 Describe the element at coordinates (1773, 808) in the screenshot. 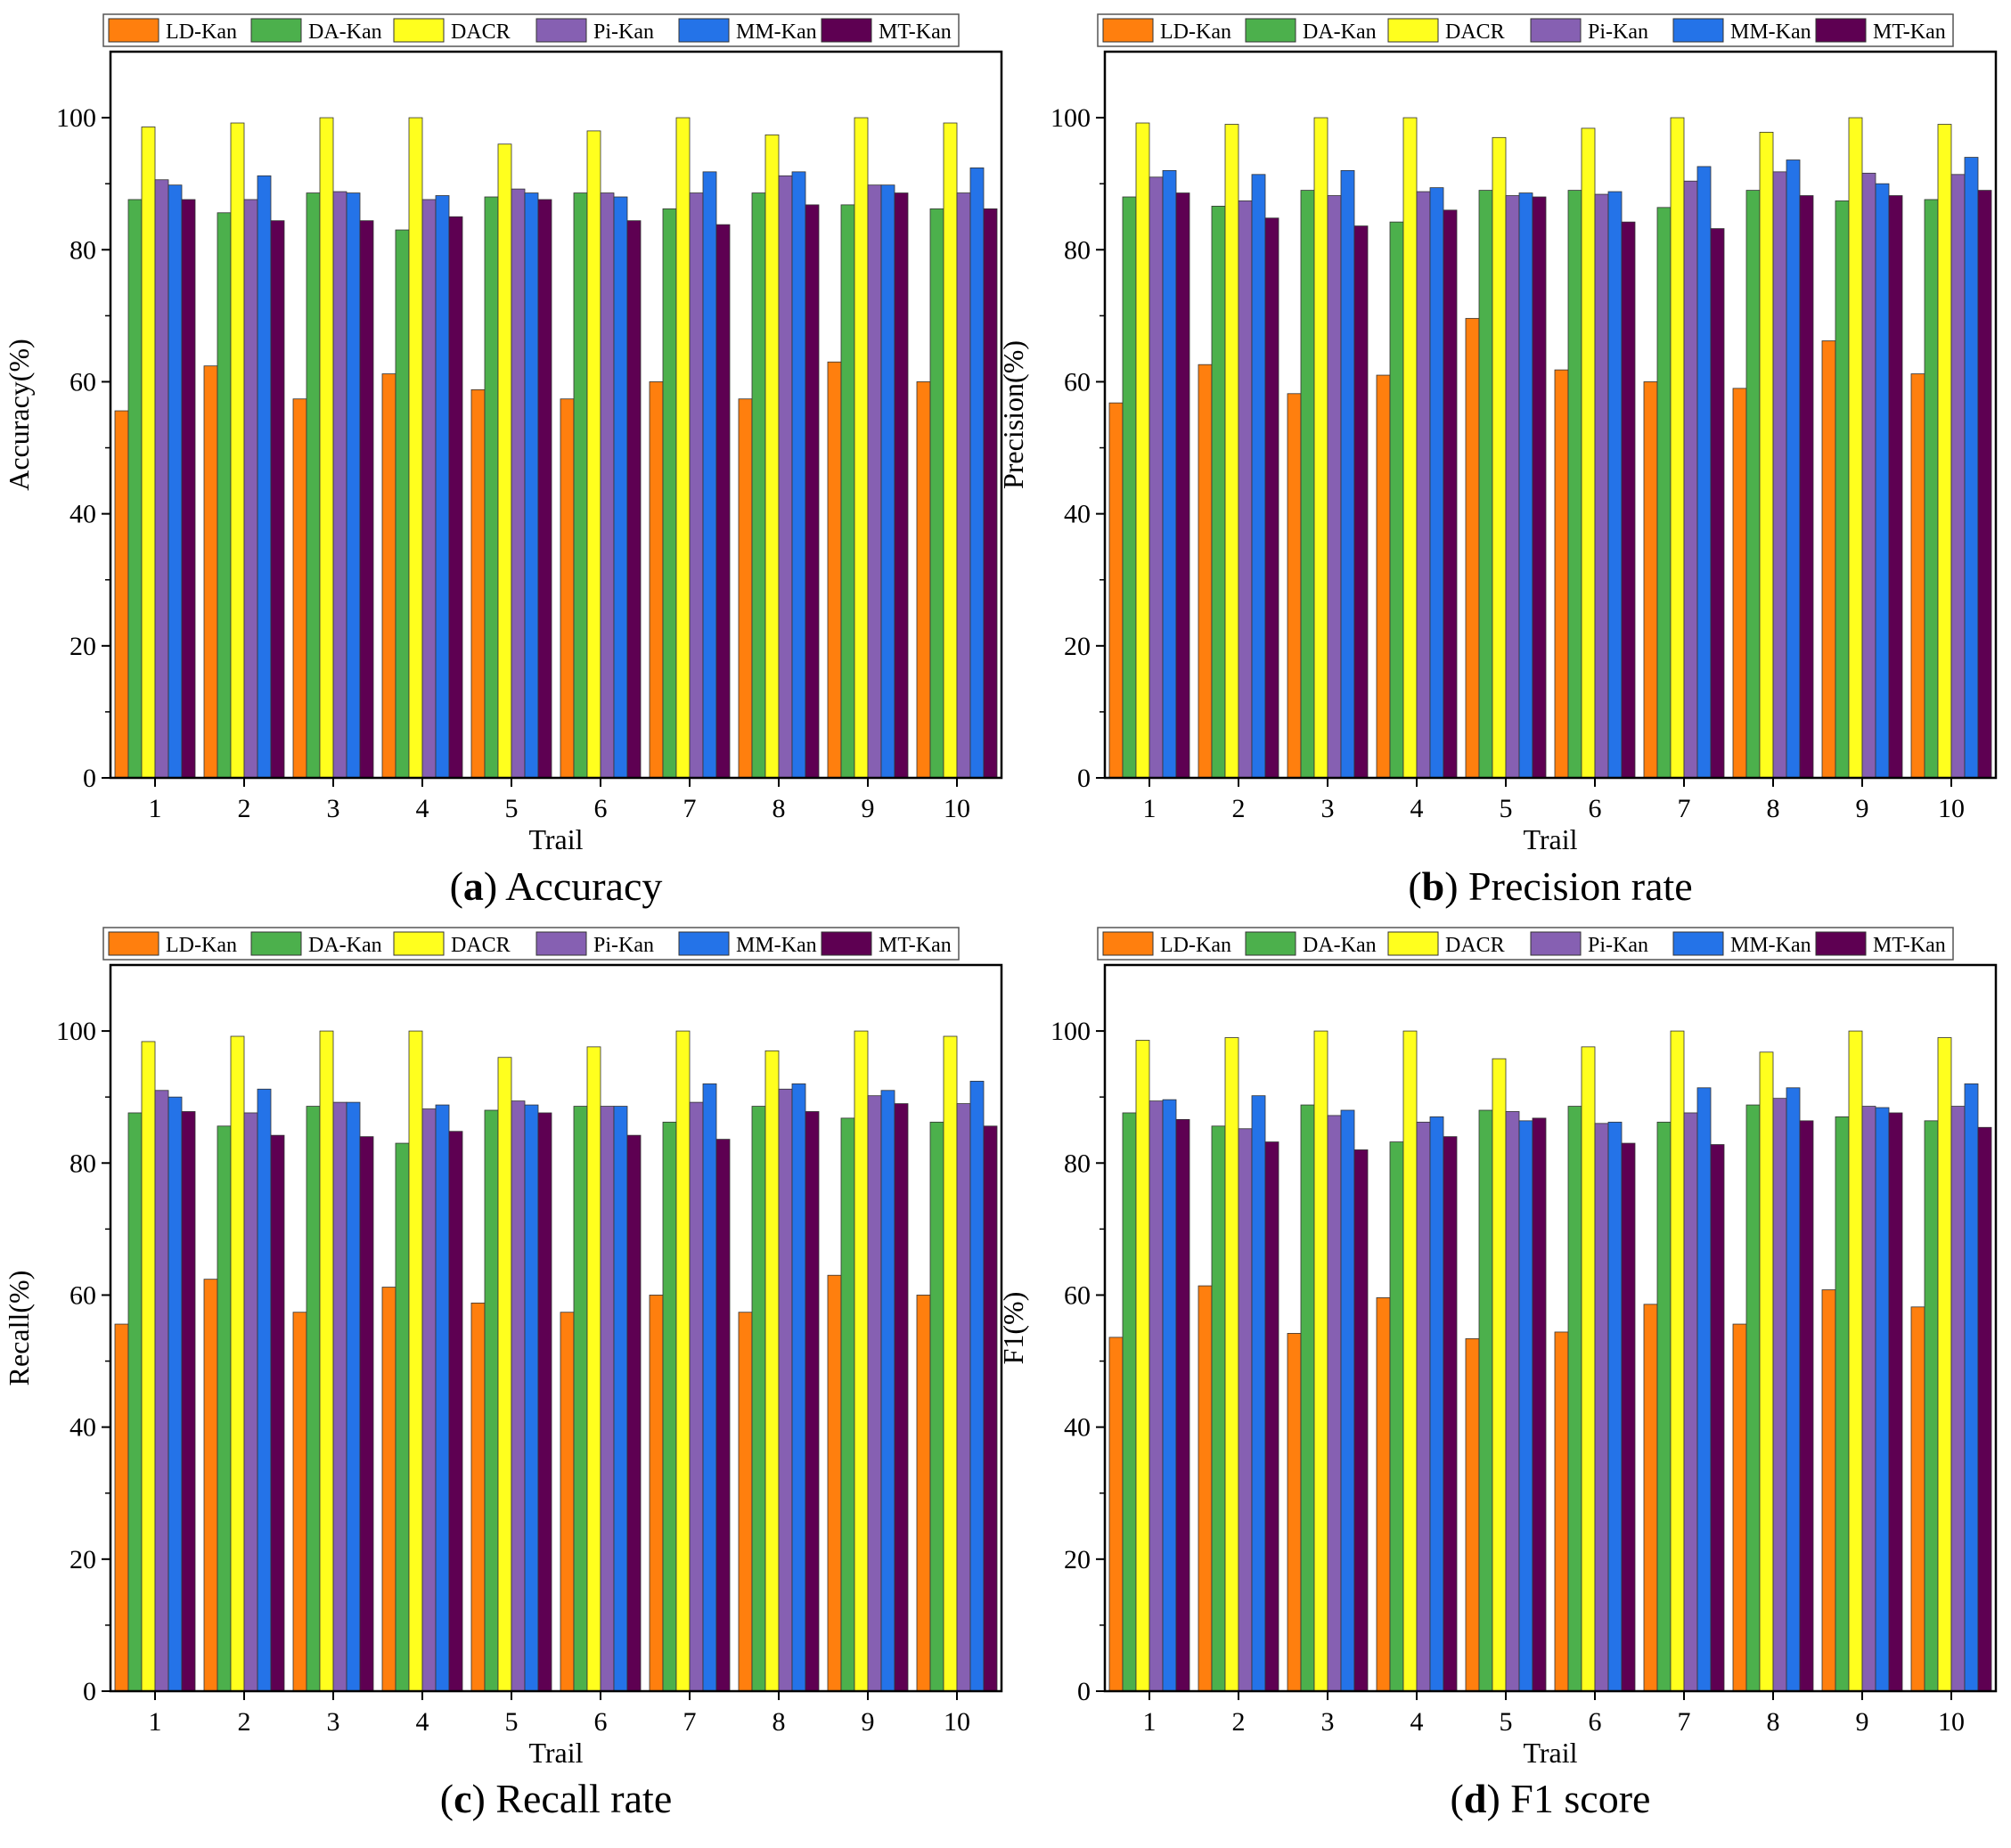

I see `x-tick-label: 8` at that location.